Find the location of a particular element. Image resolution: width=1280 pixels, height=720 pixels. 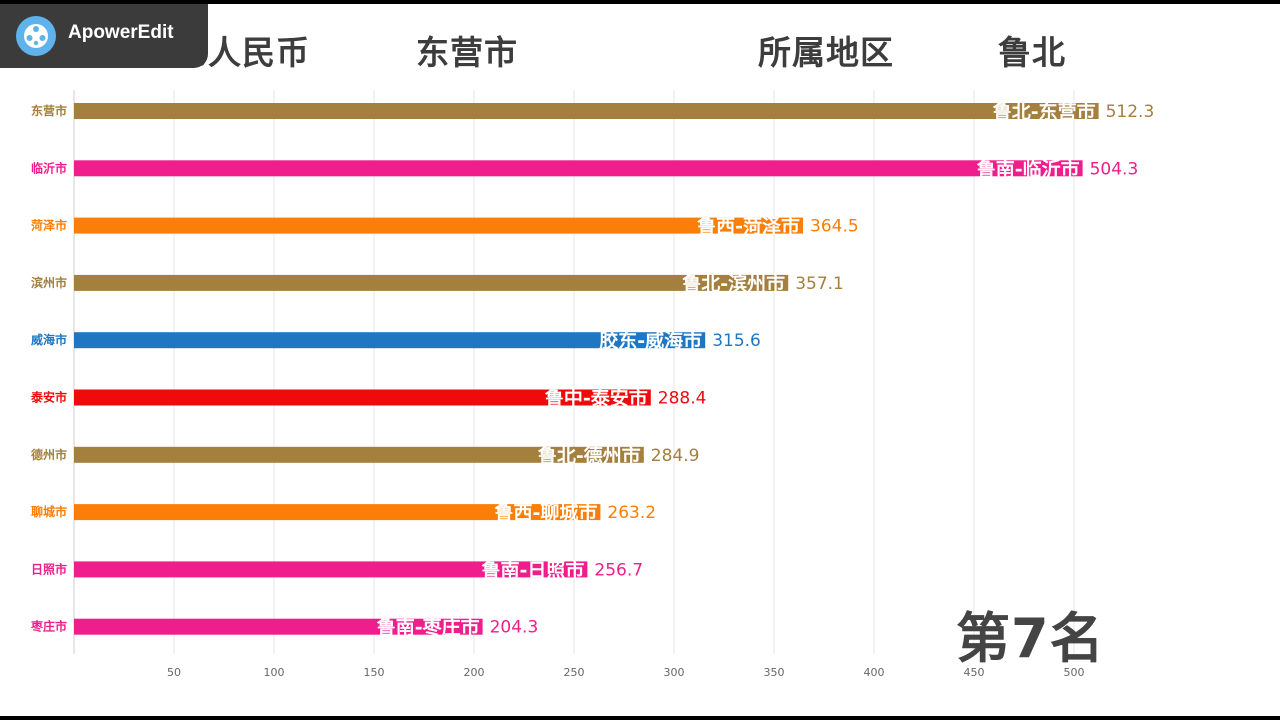

watermark-text: ApowerEdit is located at coordinates (121, 32).